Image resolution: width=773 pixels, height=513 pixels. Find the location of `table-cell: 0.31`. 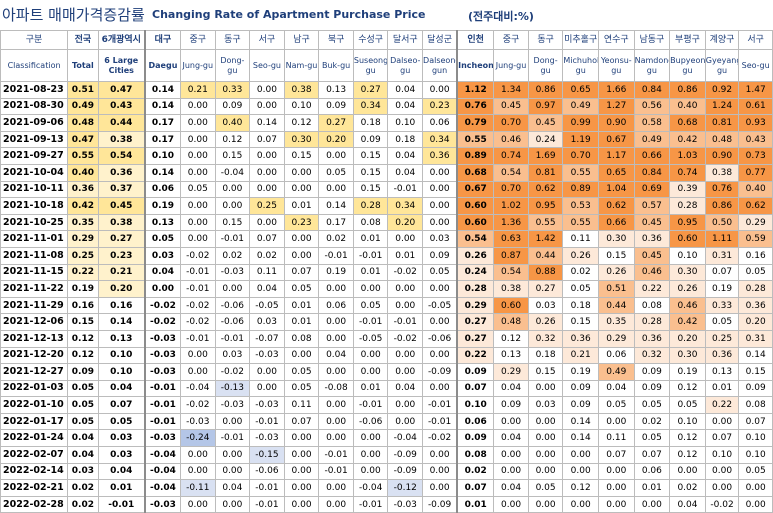

table-cell: 0.31 is located at coordinates (722, 255).